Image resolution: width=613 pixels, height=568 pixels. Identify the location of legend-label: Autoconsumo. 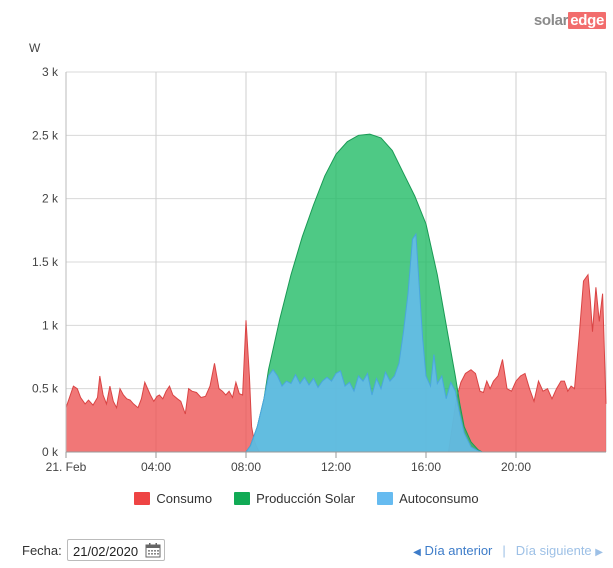
(439, 498).